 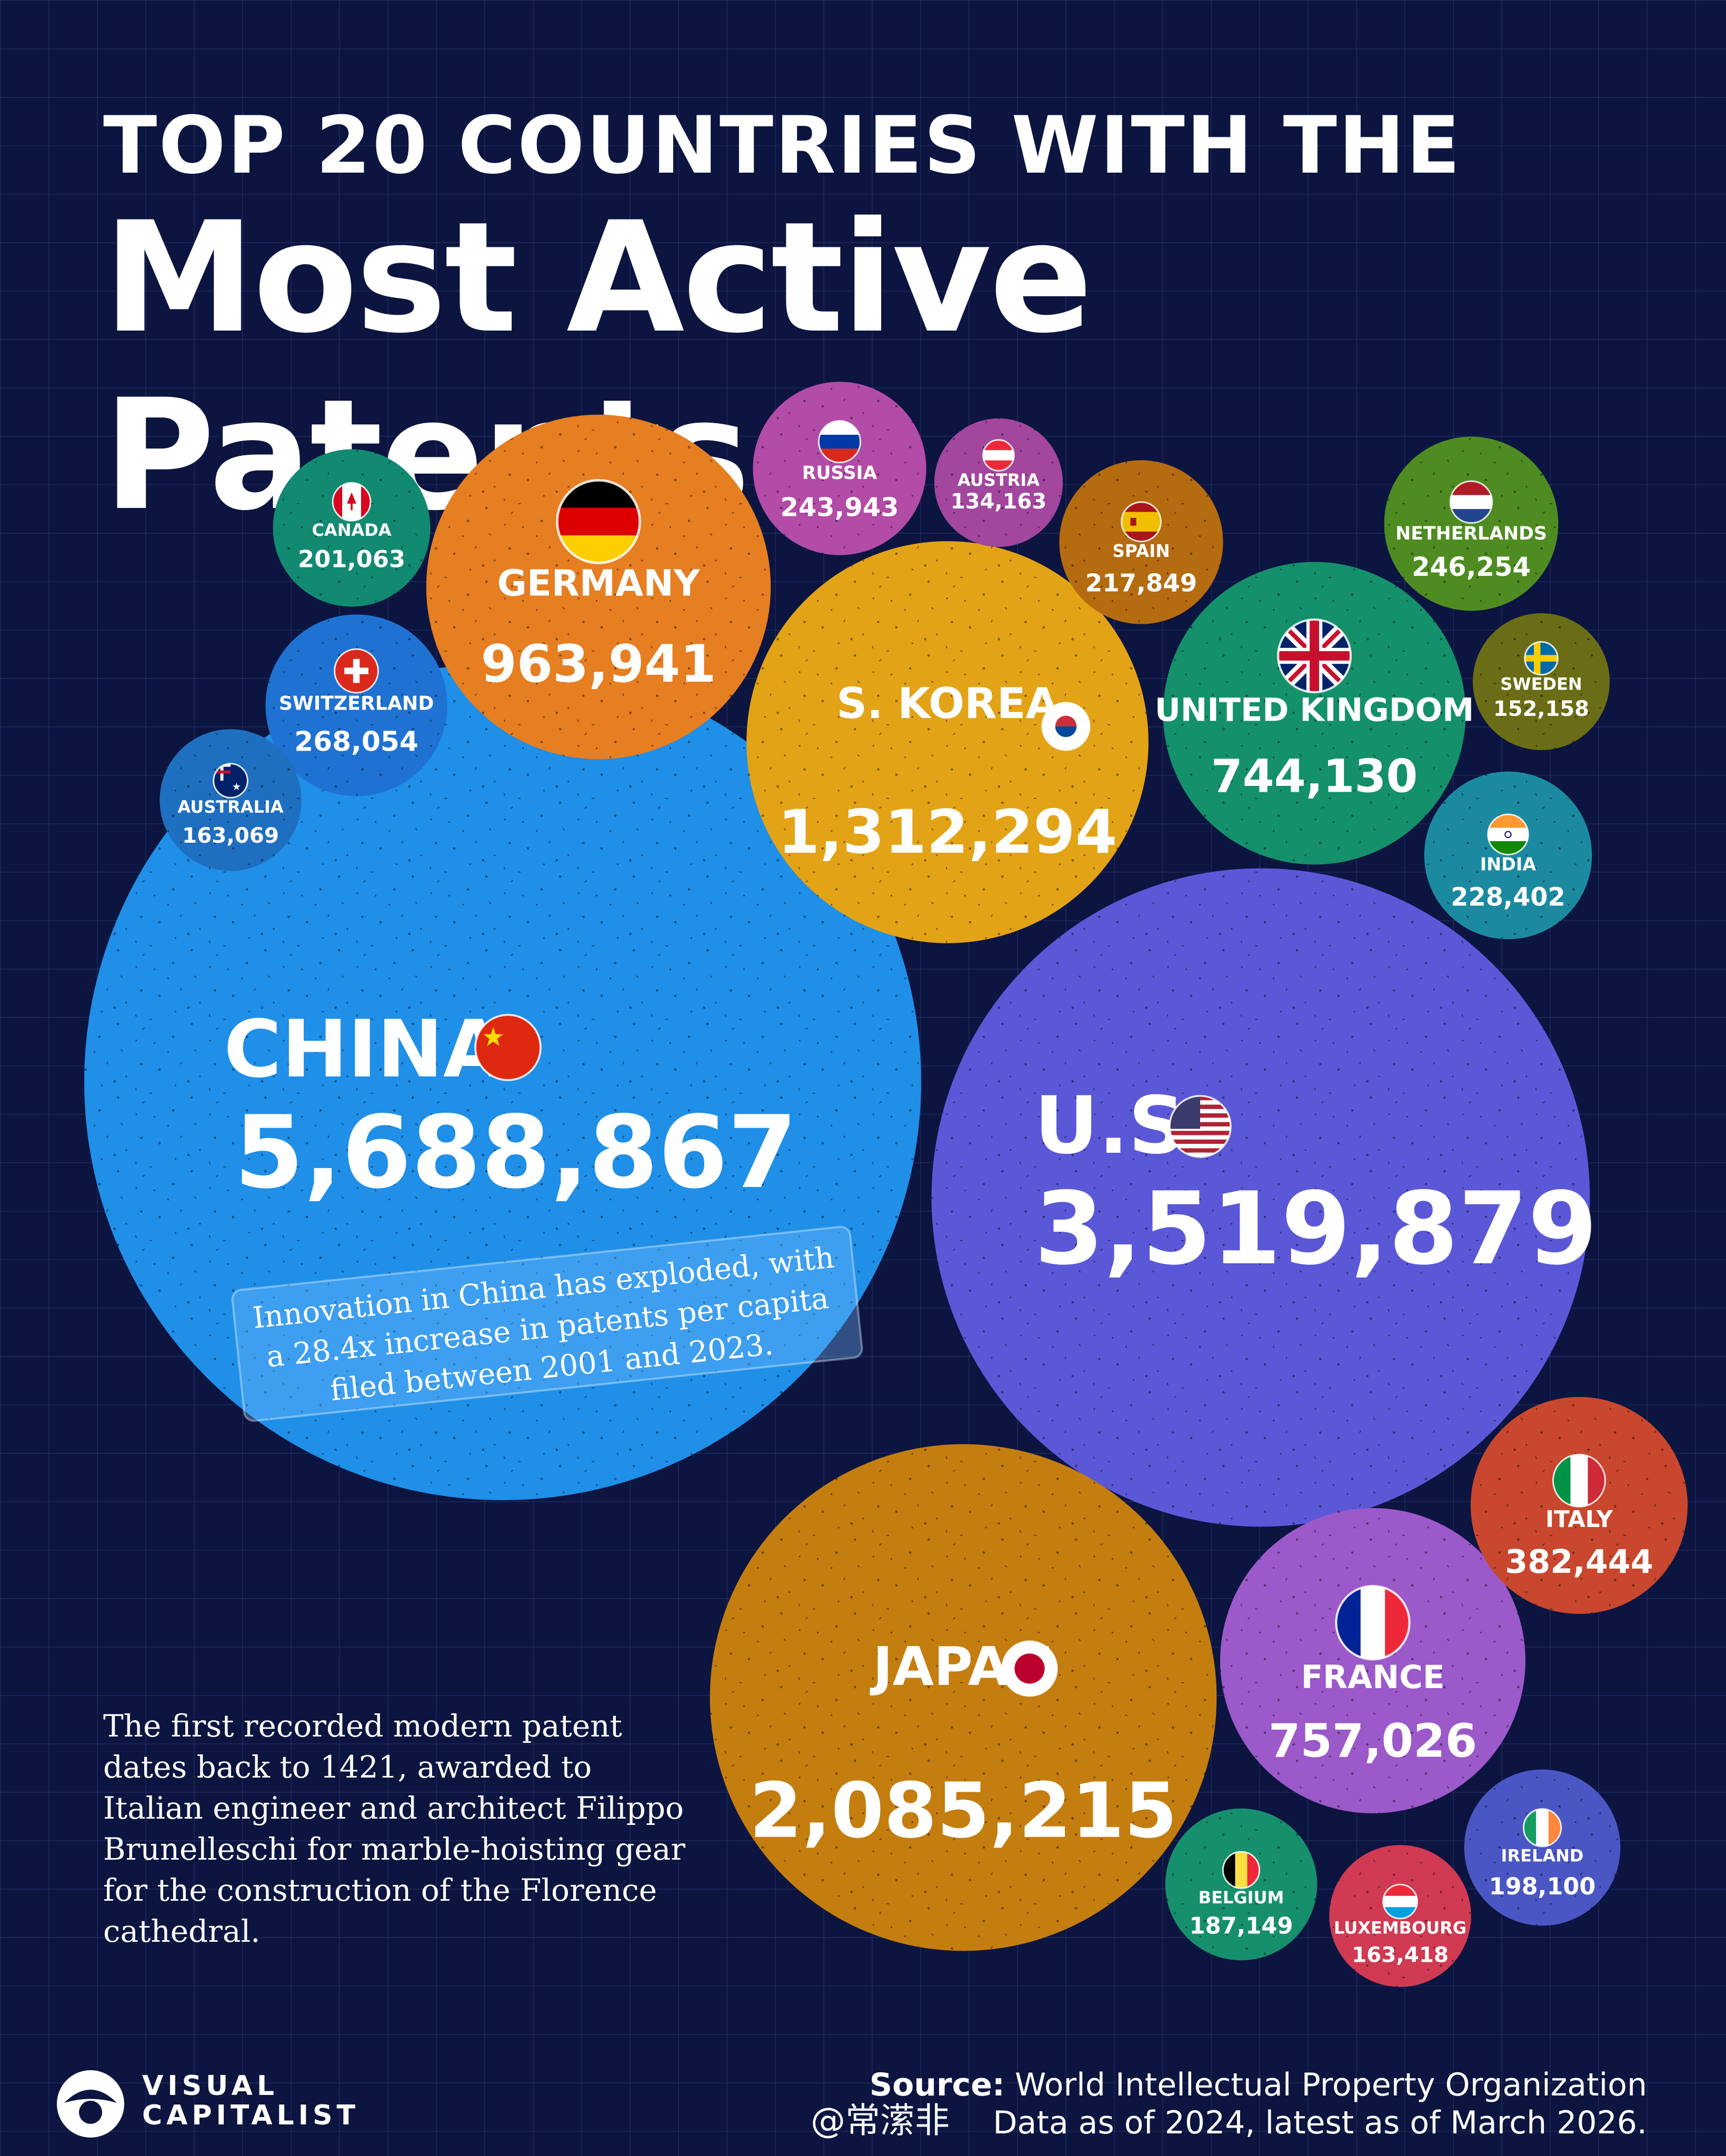 I want to click on bubble-value-japan: 2,085,215, so click(x=964, y=1811).